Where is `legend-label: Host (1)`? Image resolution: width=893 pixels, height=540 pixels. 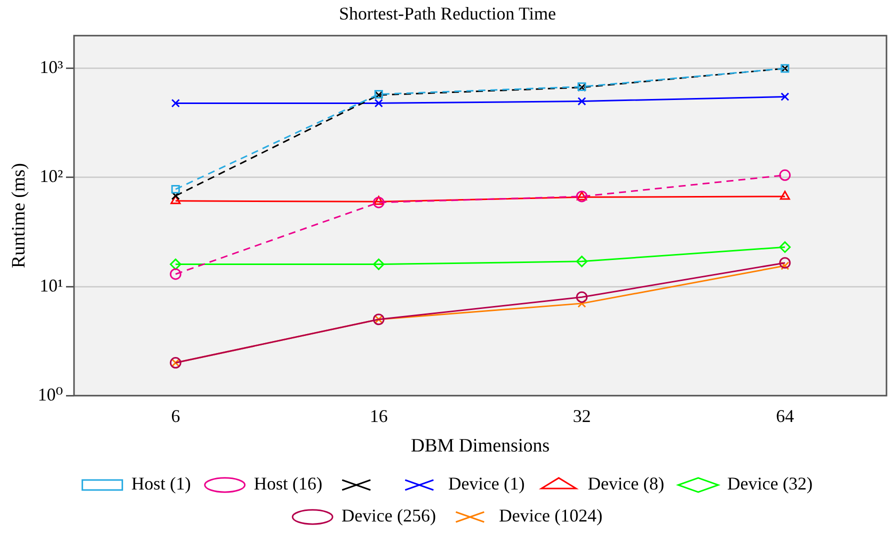 legend-label: Host (1) is located at coordinates (161, 484).